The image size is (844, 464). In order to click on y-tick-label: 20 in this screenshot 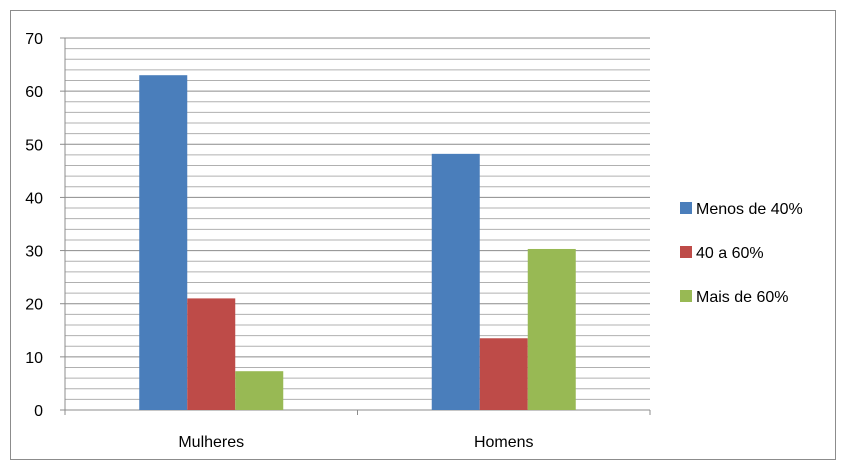, I will do `click(34, 305)`.